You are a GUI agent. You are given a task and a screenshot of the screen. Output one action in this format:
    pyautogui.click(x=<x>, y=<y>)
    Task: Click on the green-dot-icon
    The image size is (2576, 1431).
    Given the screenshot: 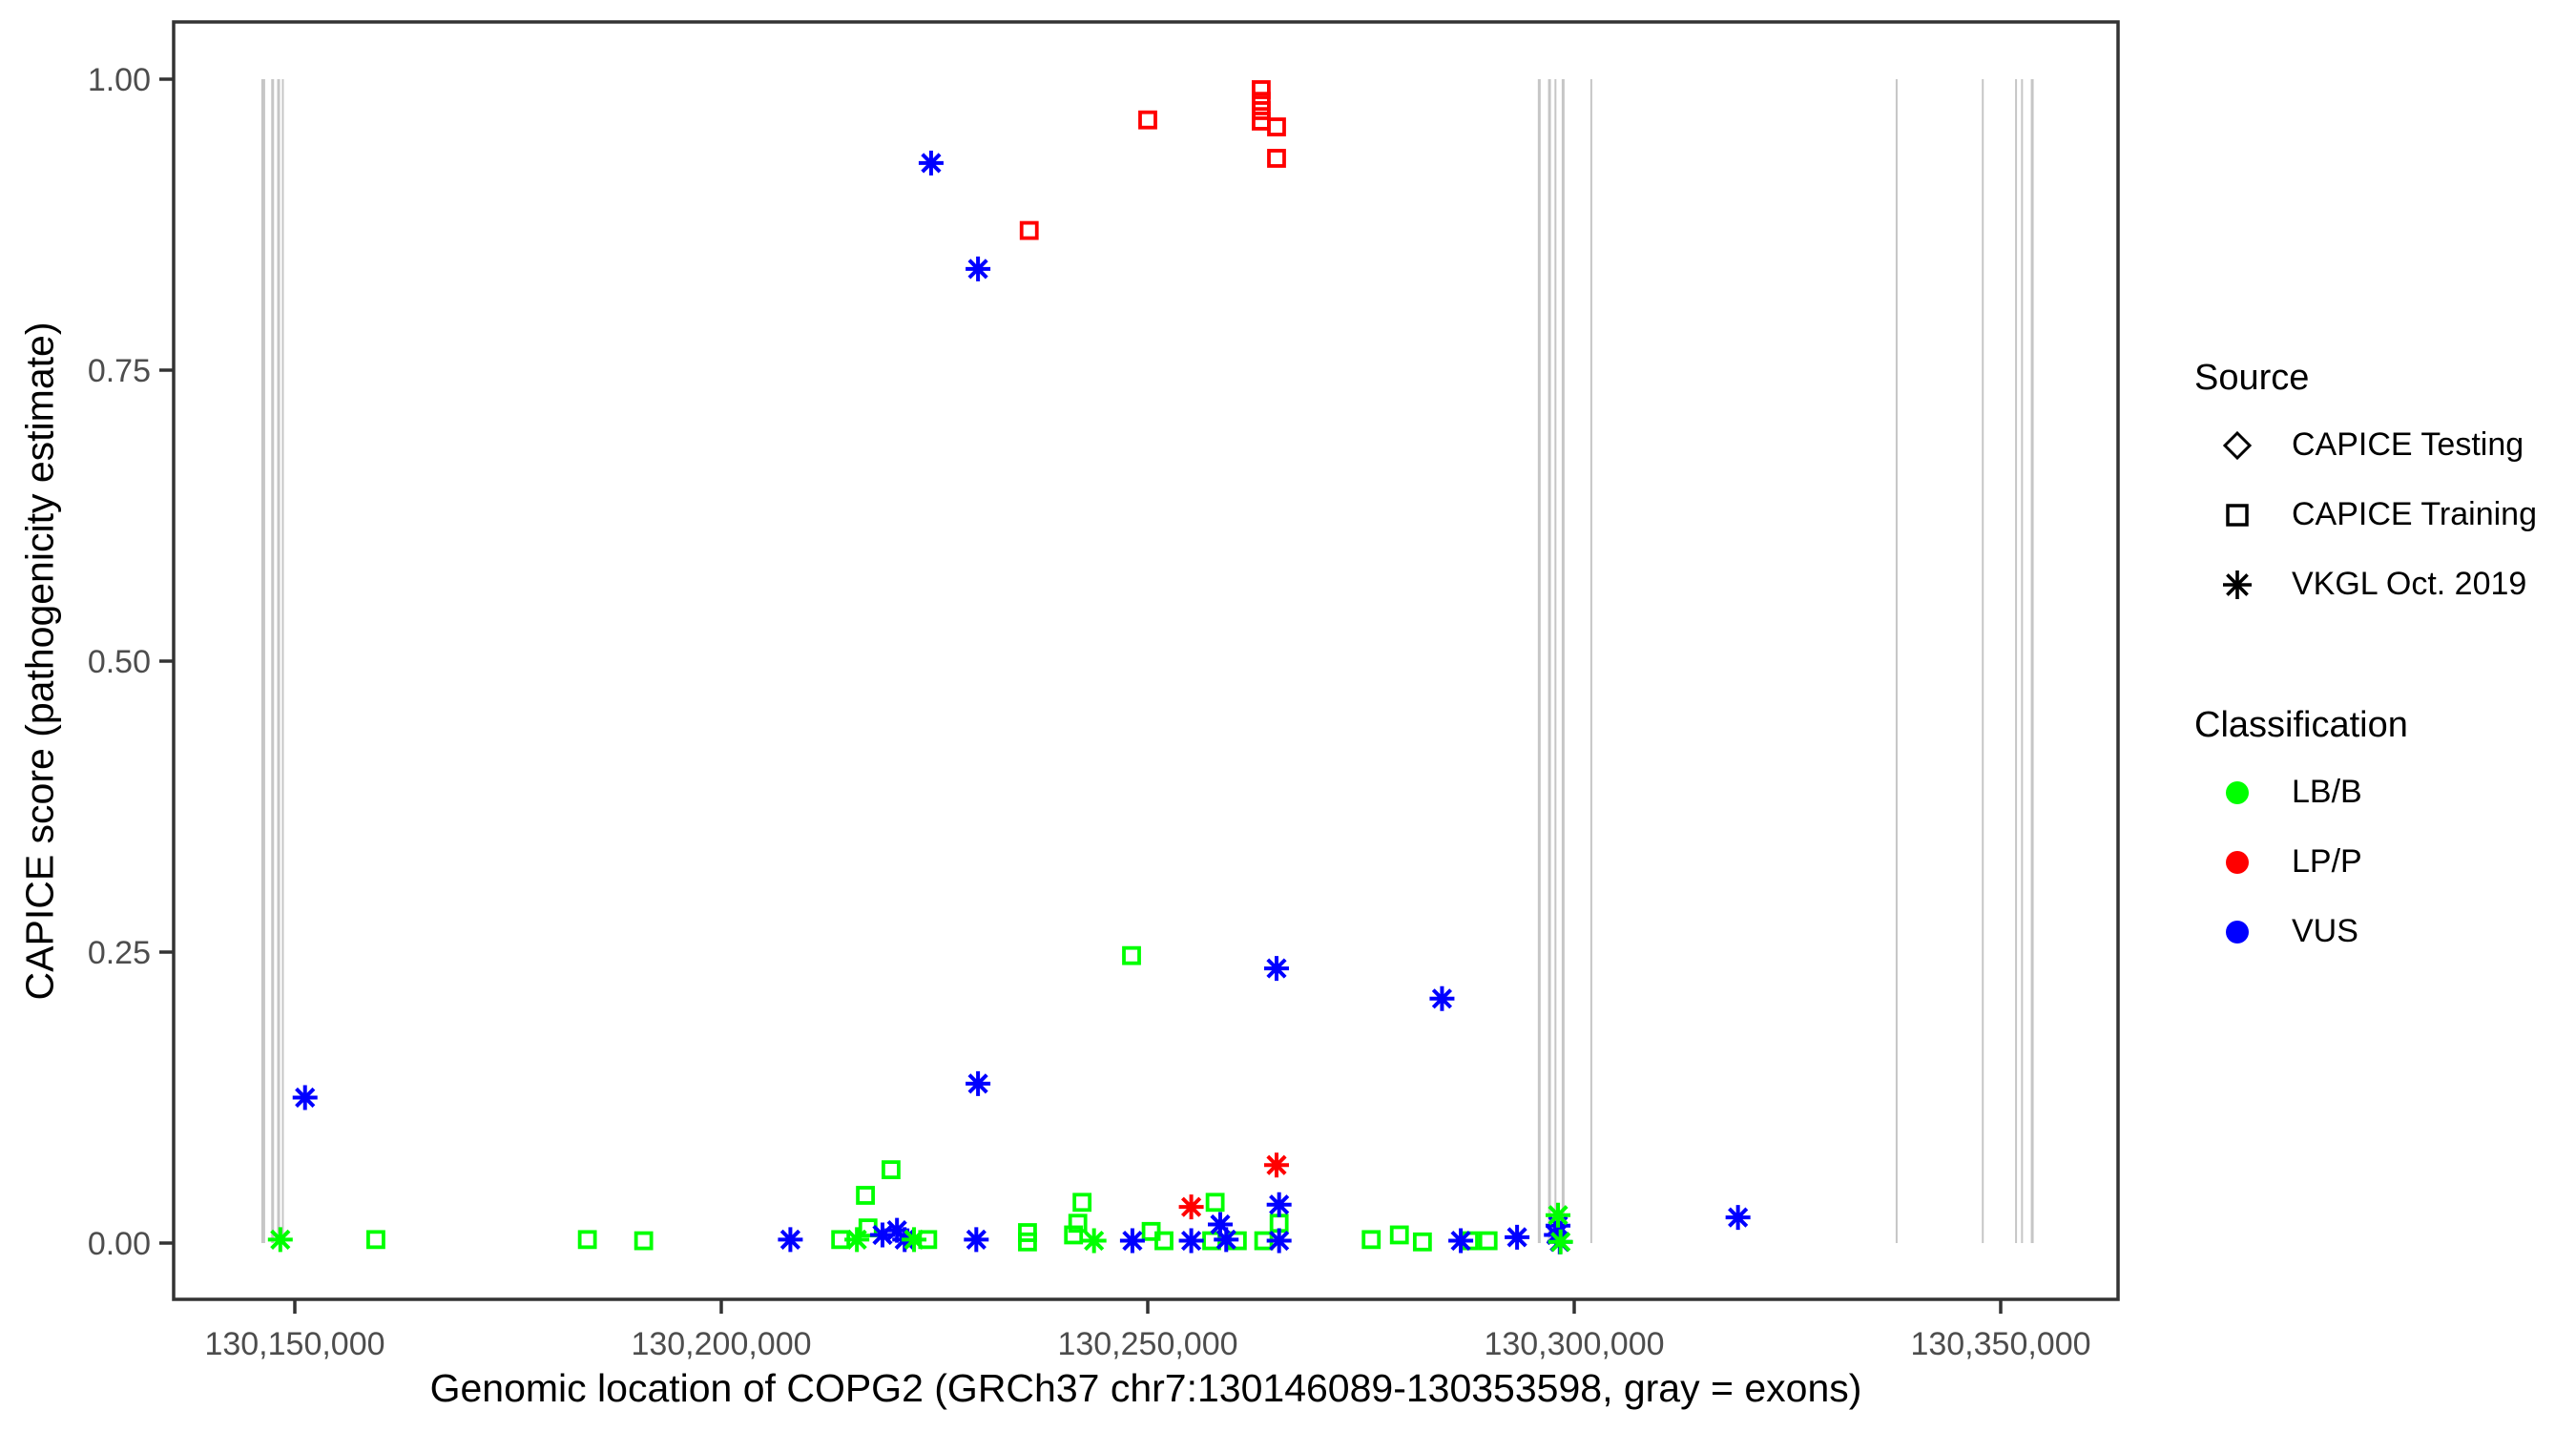 What is the action you would take?
    pyautogui.click(x=2237, y=792)
    